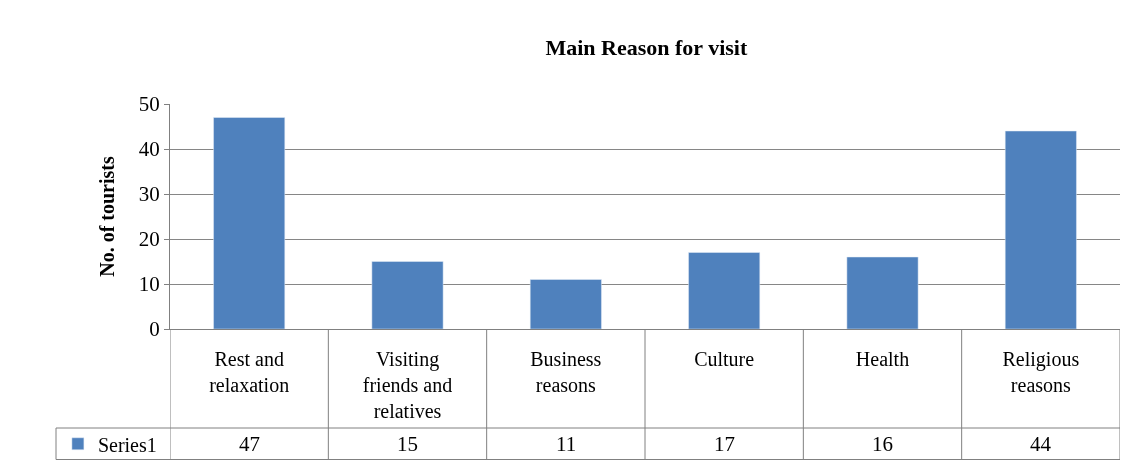  Describe the element at coordinates (566, 372) in the screenshot. I see `x-tick-label: Business reasons` at that location.